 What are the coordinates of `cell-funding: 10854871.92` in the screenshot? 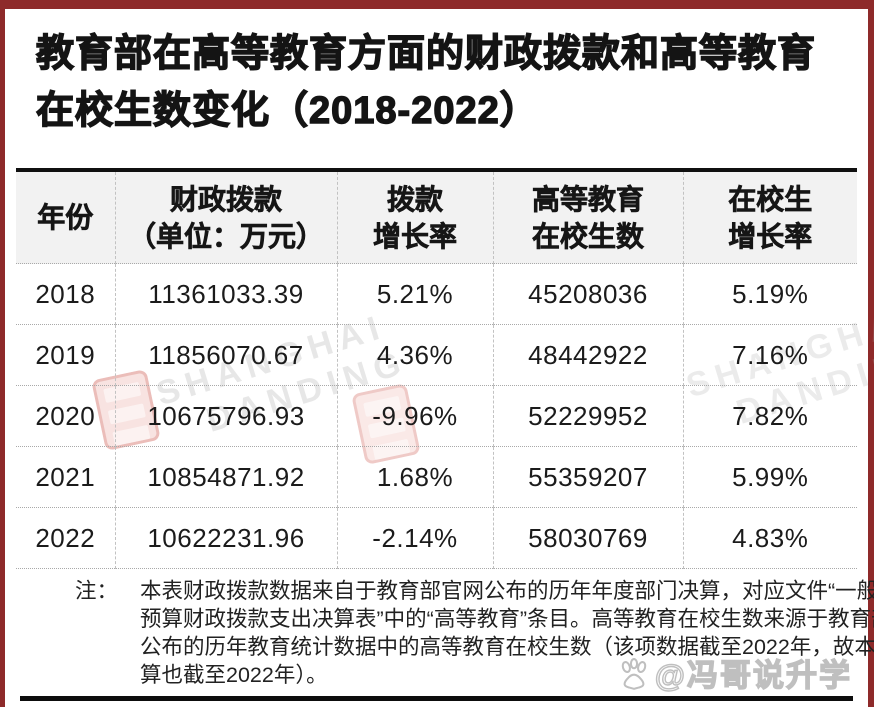 It's located at (226, 477).